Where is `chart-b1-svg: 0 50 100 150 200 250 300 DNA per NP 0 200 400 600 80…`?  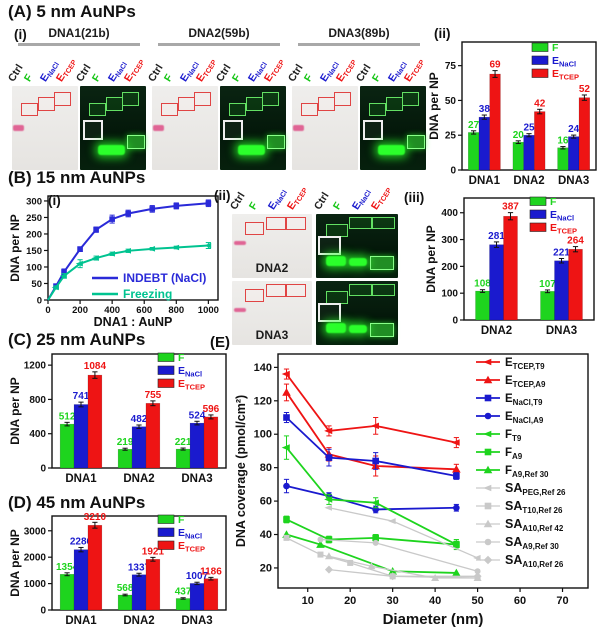 chart-b1-svg: 0 50 100 150 200 250 300 DNA per NP 0 200 400 600 80… is located at coordinates (113, 262).